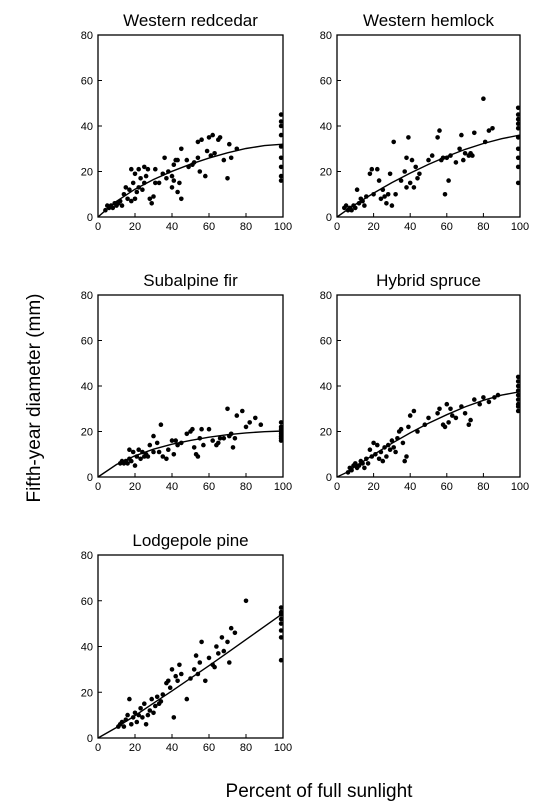 Image resolution: width=535 pixels, height=811 pixels. Describe the element at coordinates (87, 433) in the screenshot. I see `y-tick-label: 20` at that location.